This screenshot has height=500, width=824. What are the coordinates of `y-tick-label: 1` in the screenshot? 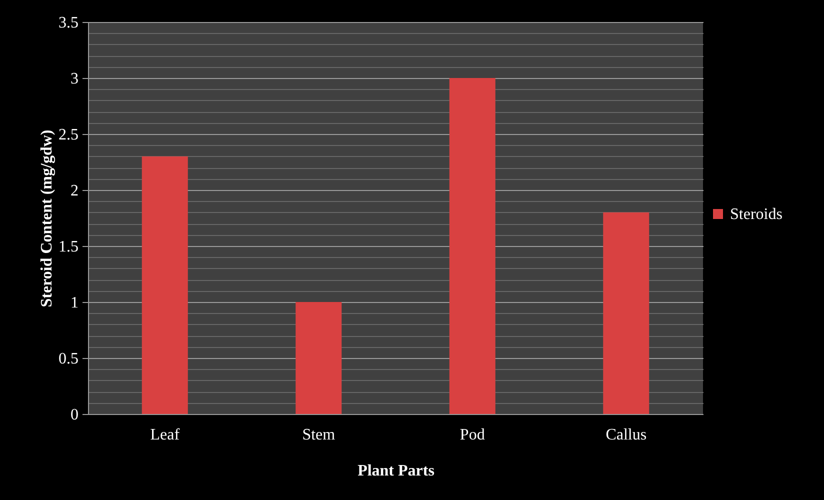 It's located at (74, 303).